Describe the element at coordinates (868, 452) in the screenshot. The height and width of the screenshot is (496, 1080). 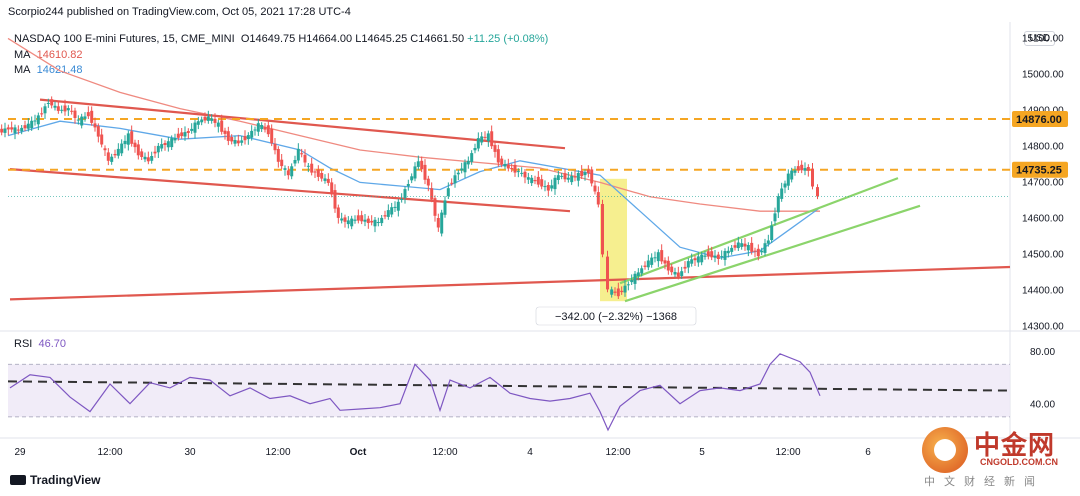
I see `x-tick-label: 6` at that location.